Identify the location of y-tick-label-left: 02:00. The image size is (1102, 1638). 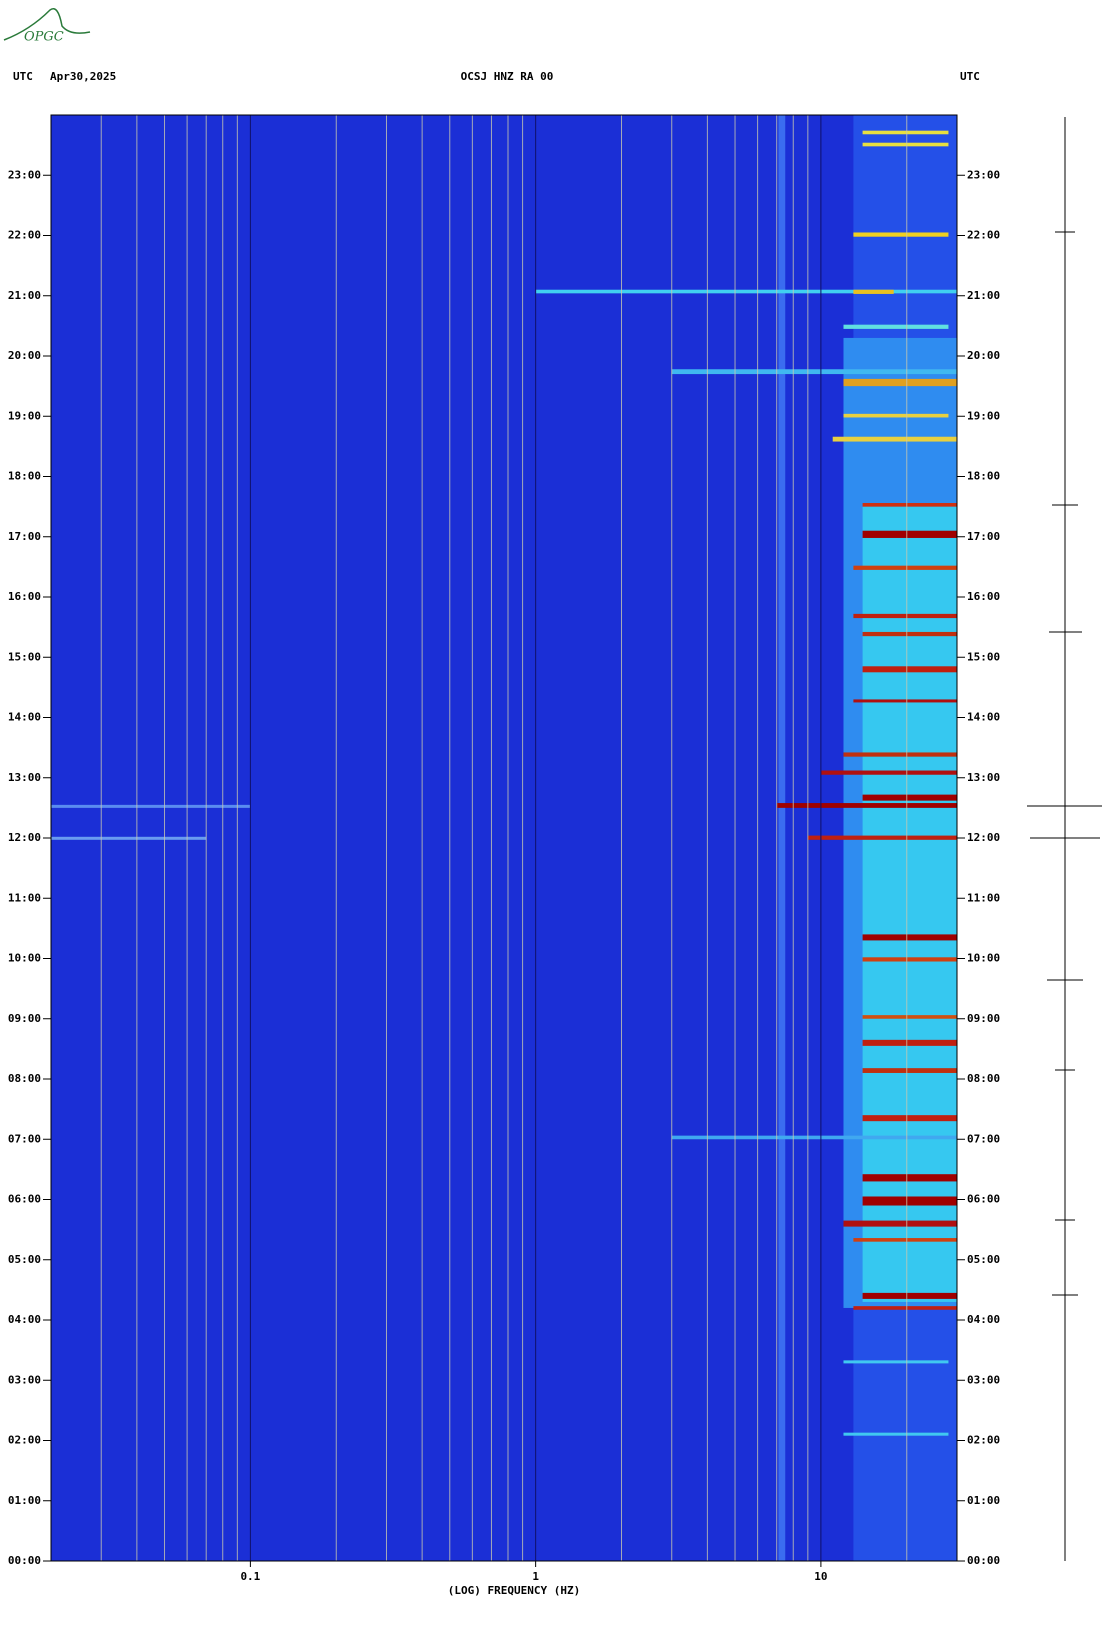
(24, 1440).